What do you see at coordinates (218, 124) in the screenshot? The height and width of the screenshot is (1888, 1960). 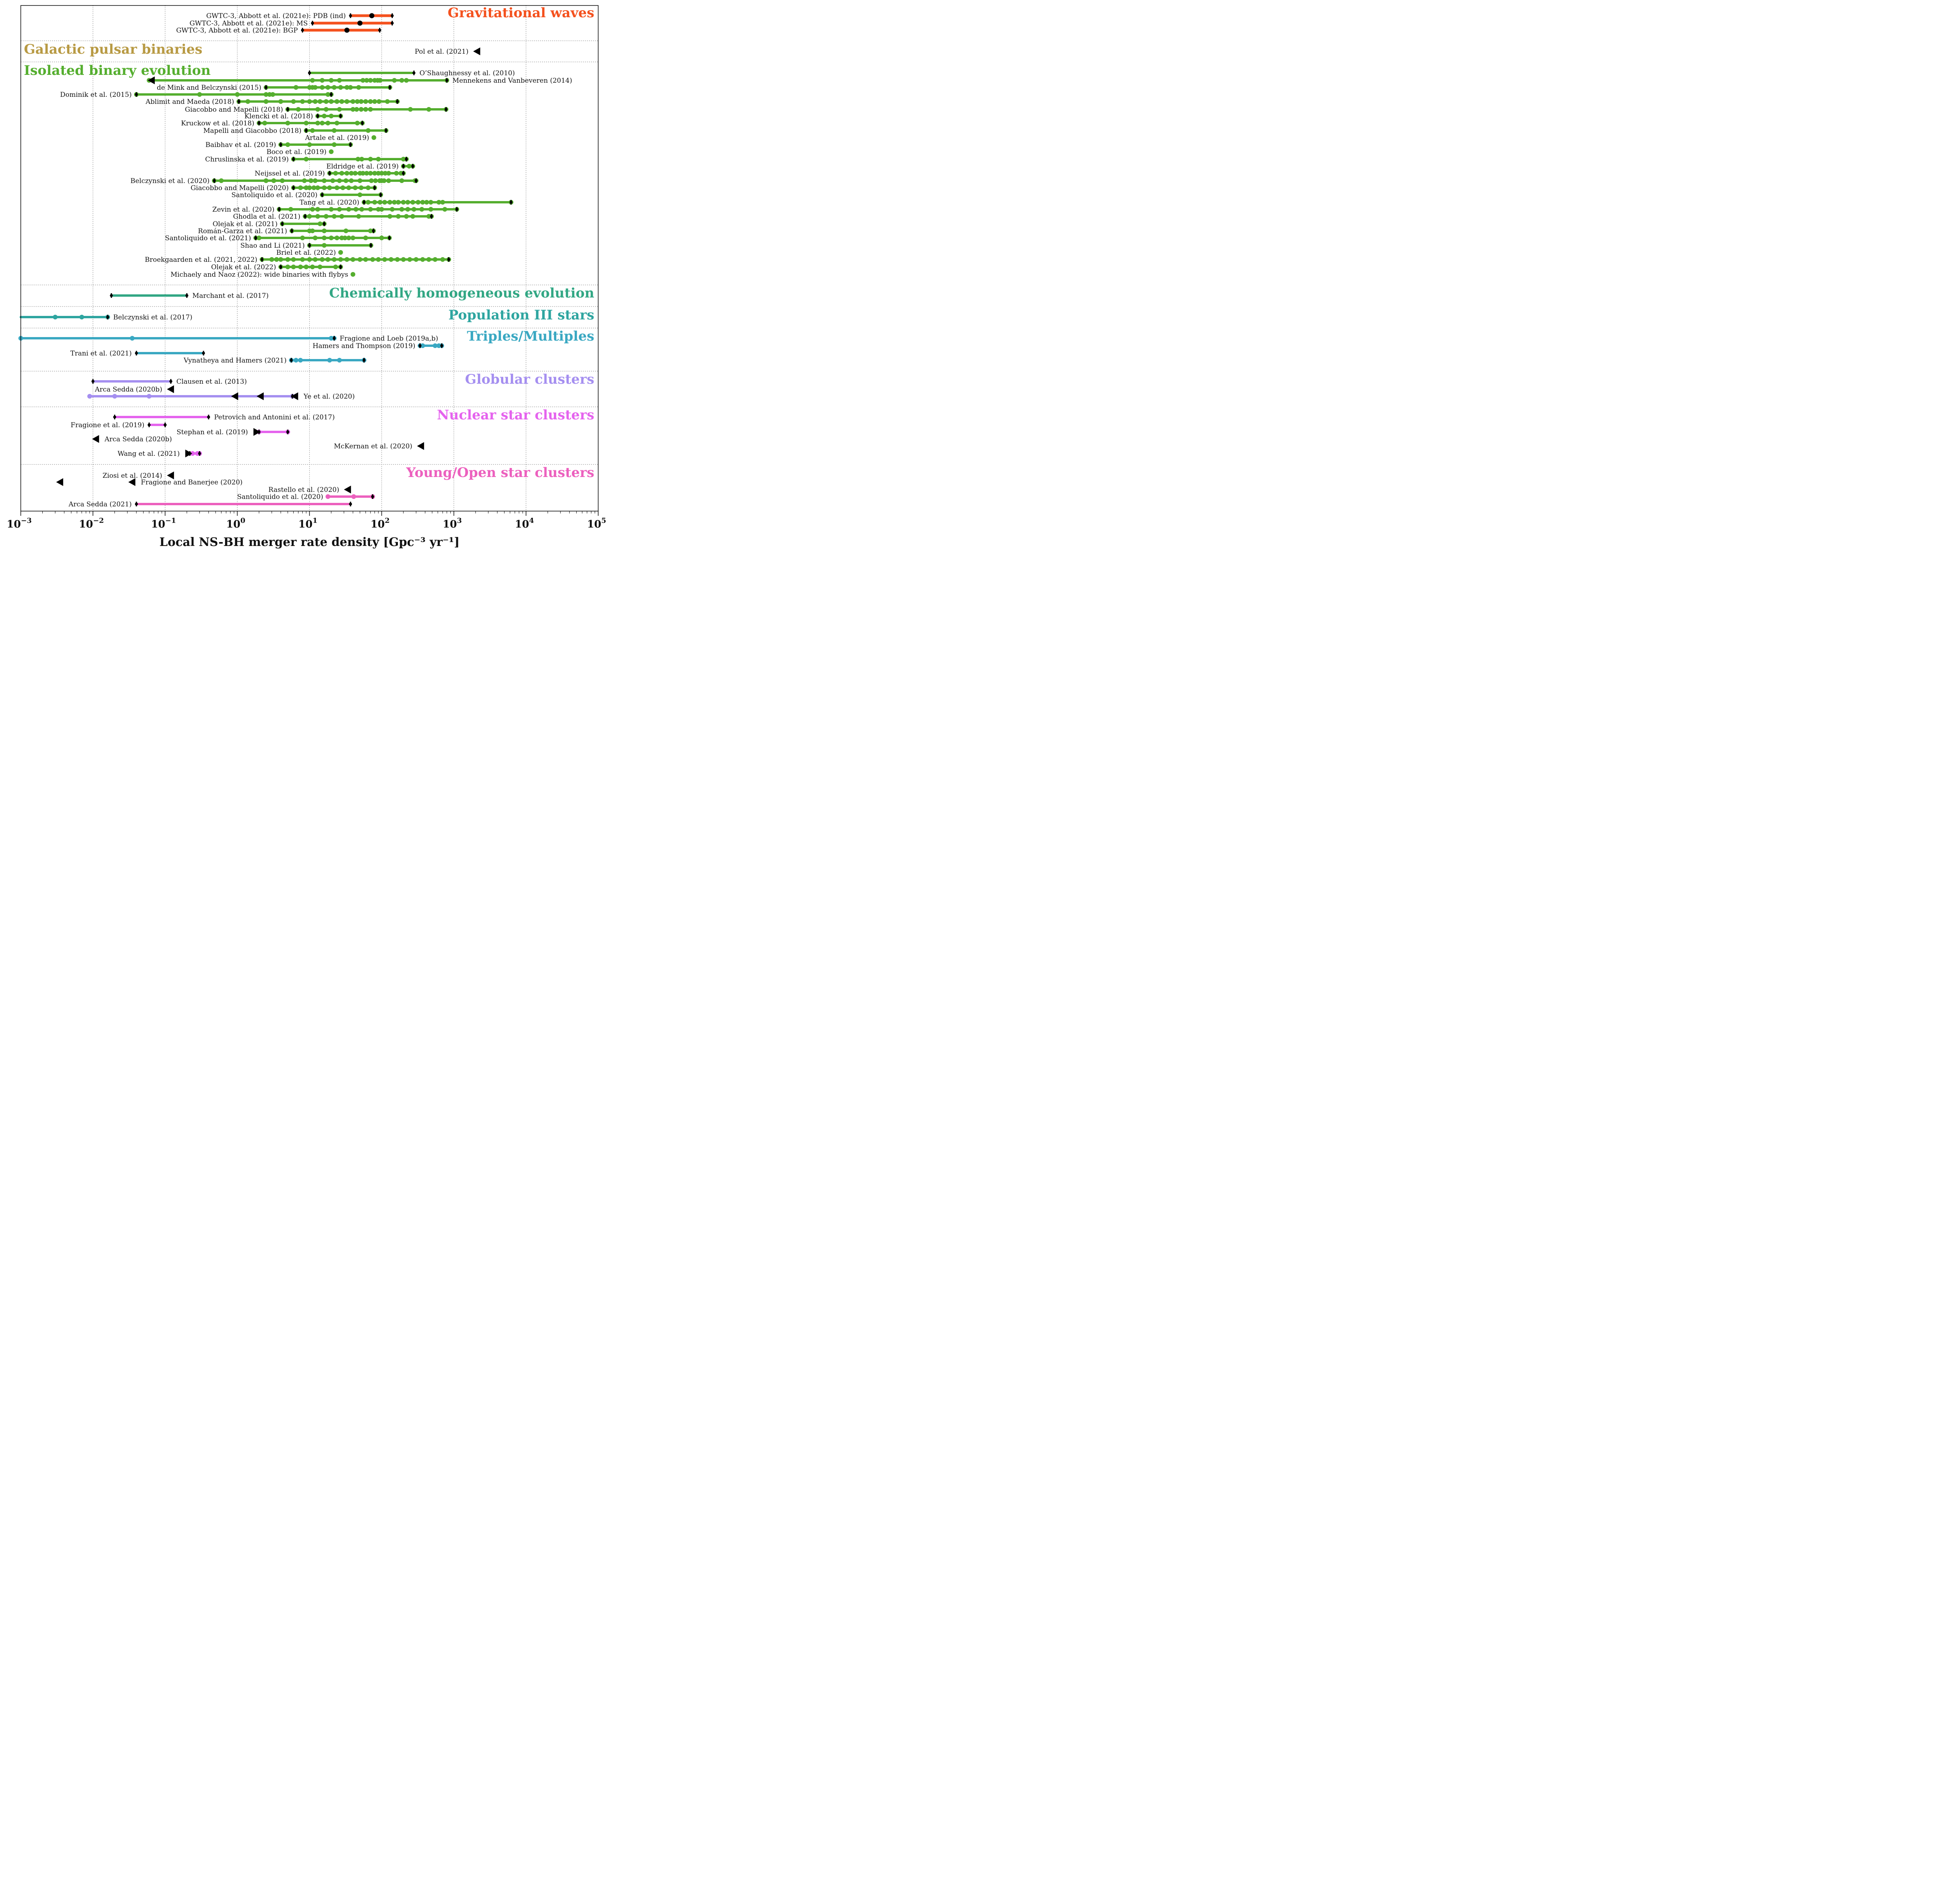 I see `row-label: Kruckow et al. (2018)` at bounding box center [218, 124].